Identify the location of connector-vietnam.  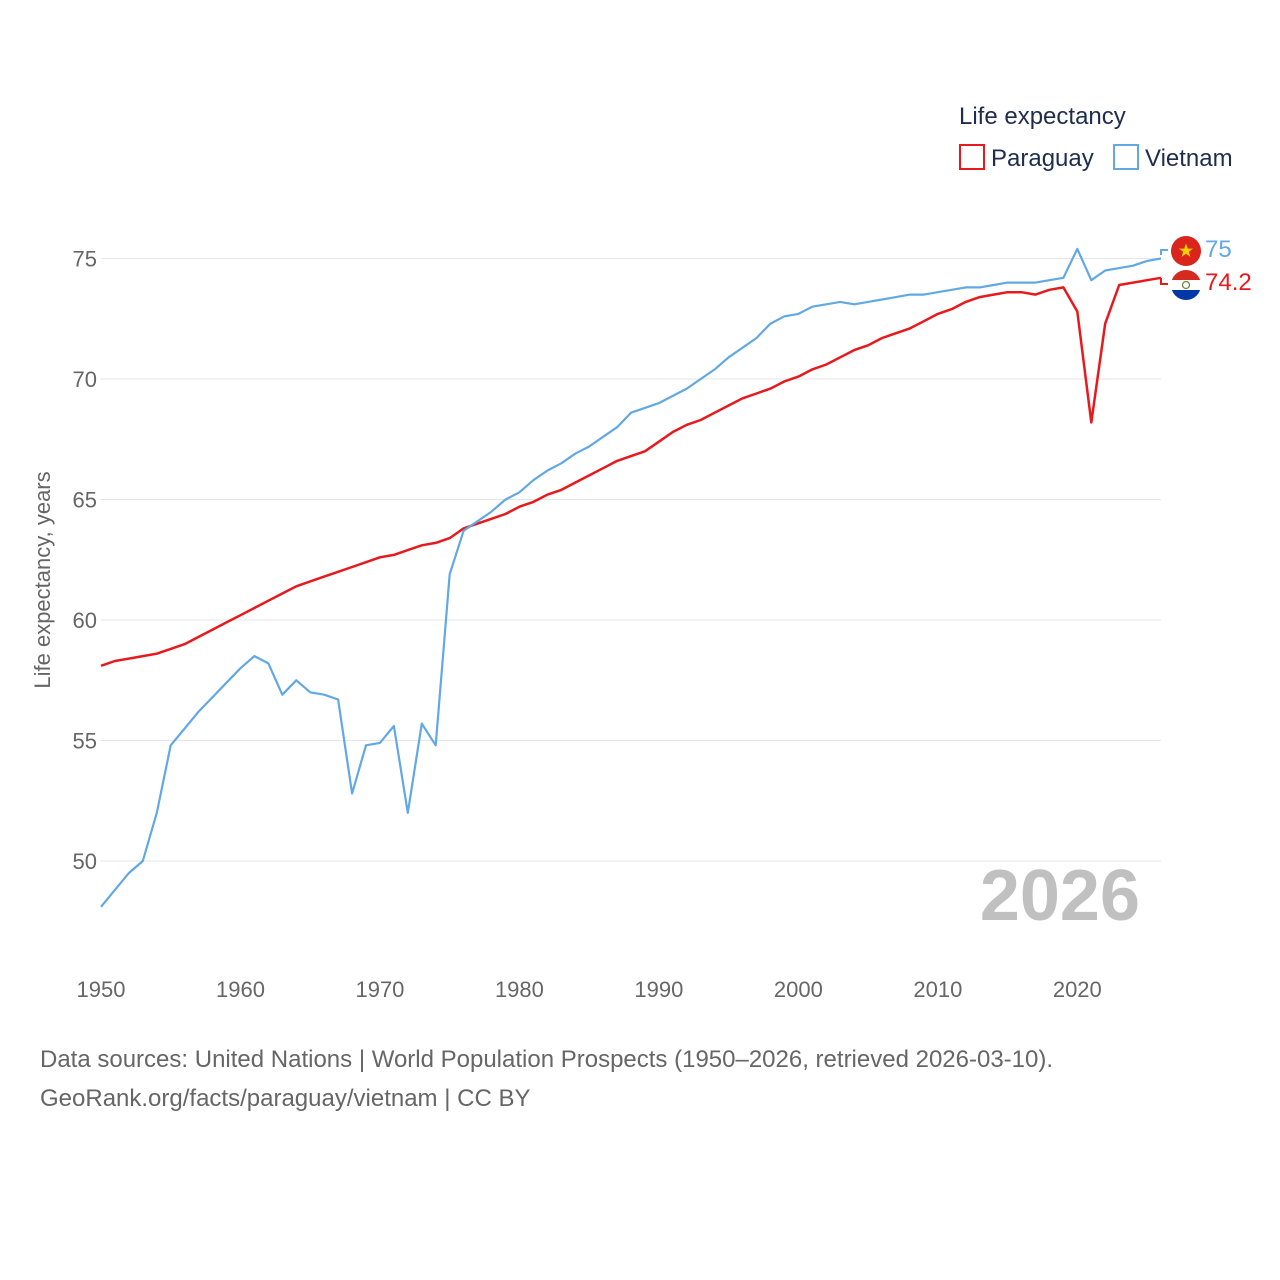
(1164, 252).